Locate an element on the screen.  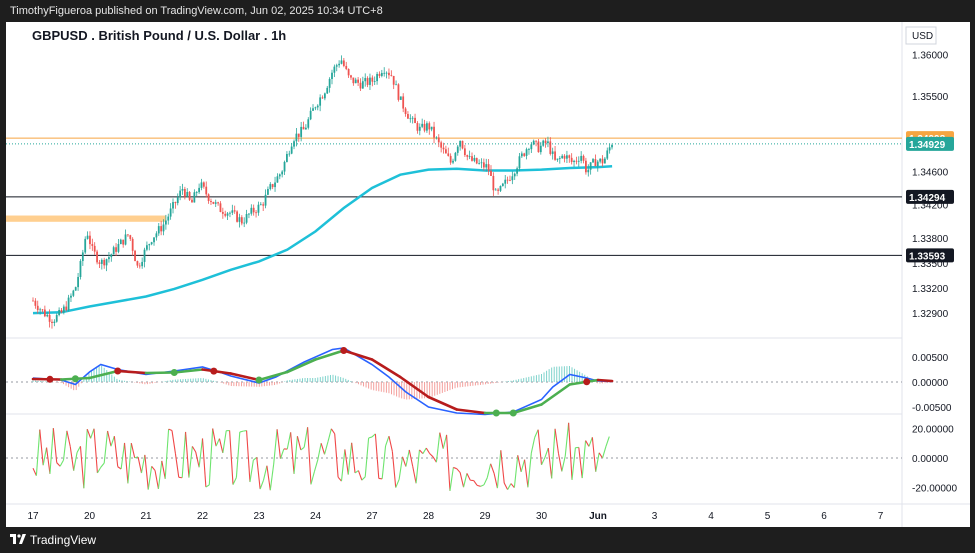
price-tick-label: 1.34600 is located at coordinates (930, 172).